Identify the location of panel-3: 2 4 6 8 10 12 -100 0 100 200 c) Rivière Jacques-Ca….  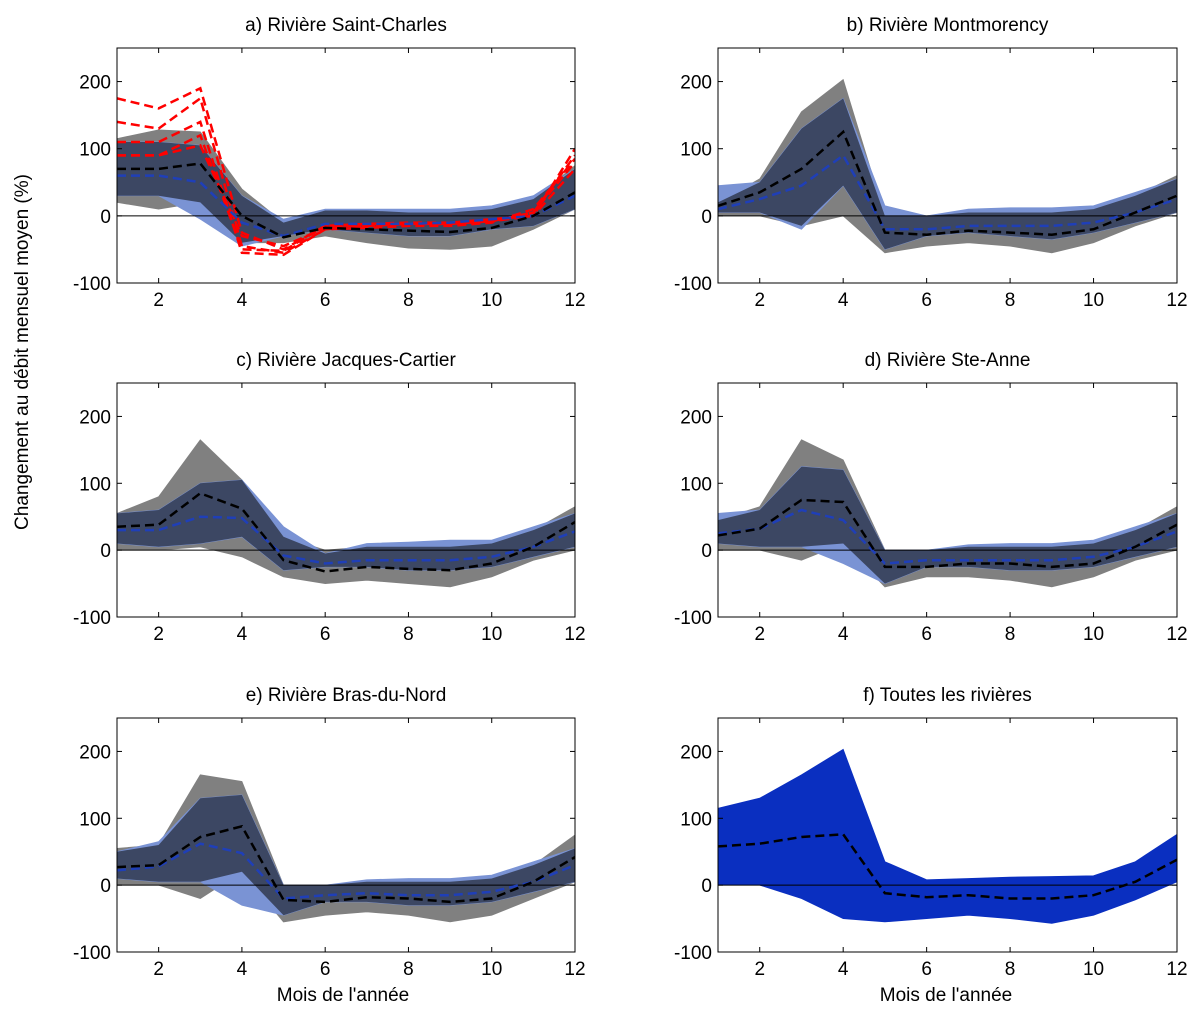
(329, 497).